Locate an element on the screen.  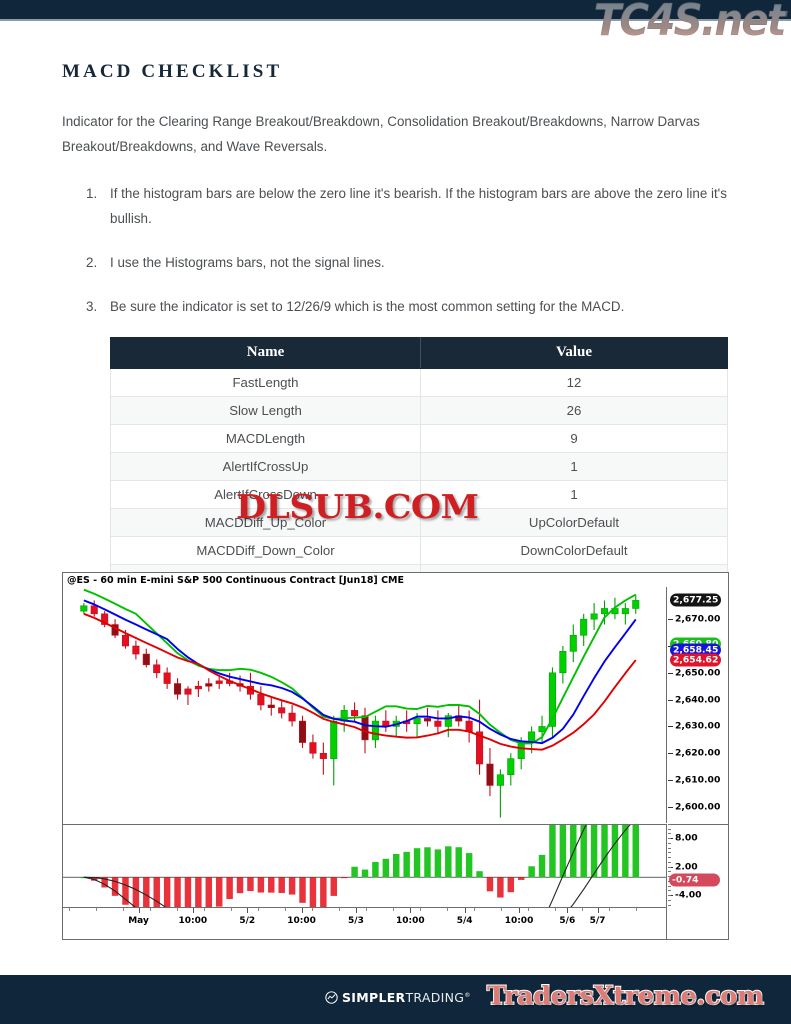
price-tick-label: 2,650.00 is located at coordinates (698, 673).